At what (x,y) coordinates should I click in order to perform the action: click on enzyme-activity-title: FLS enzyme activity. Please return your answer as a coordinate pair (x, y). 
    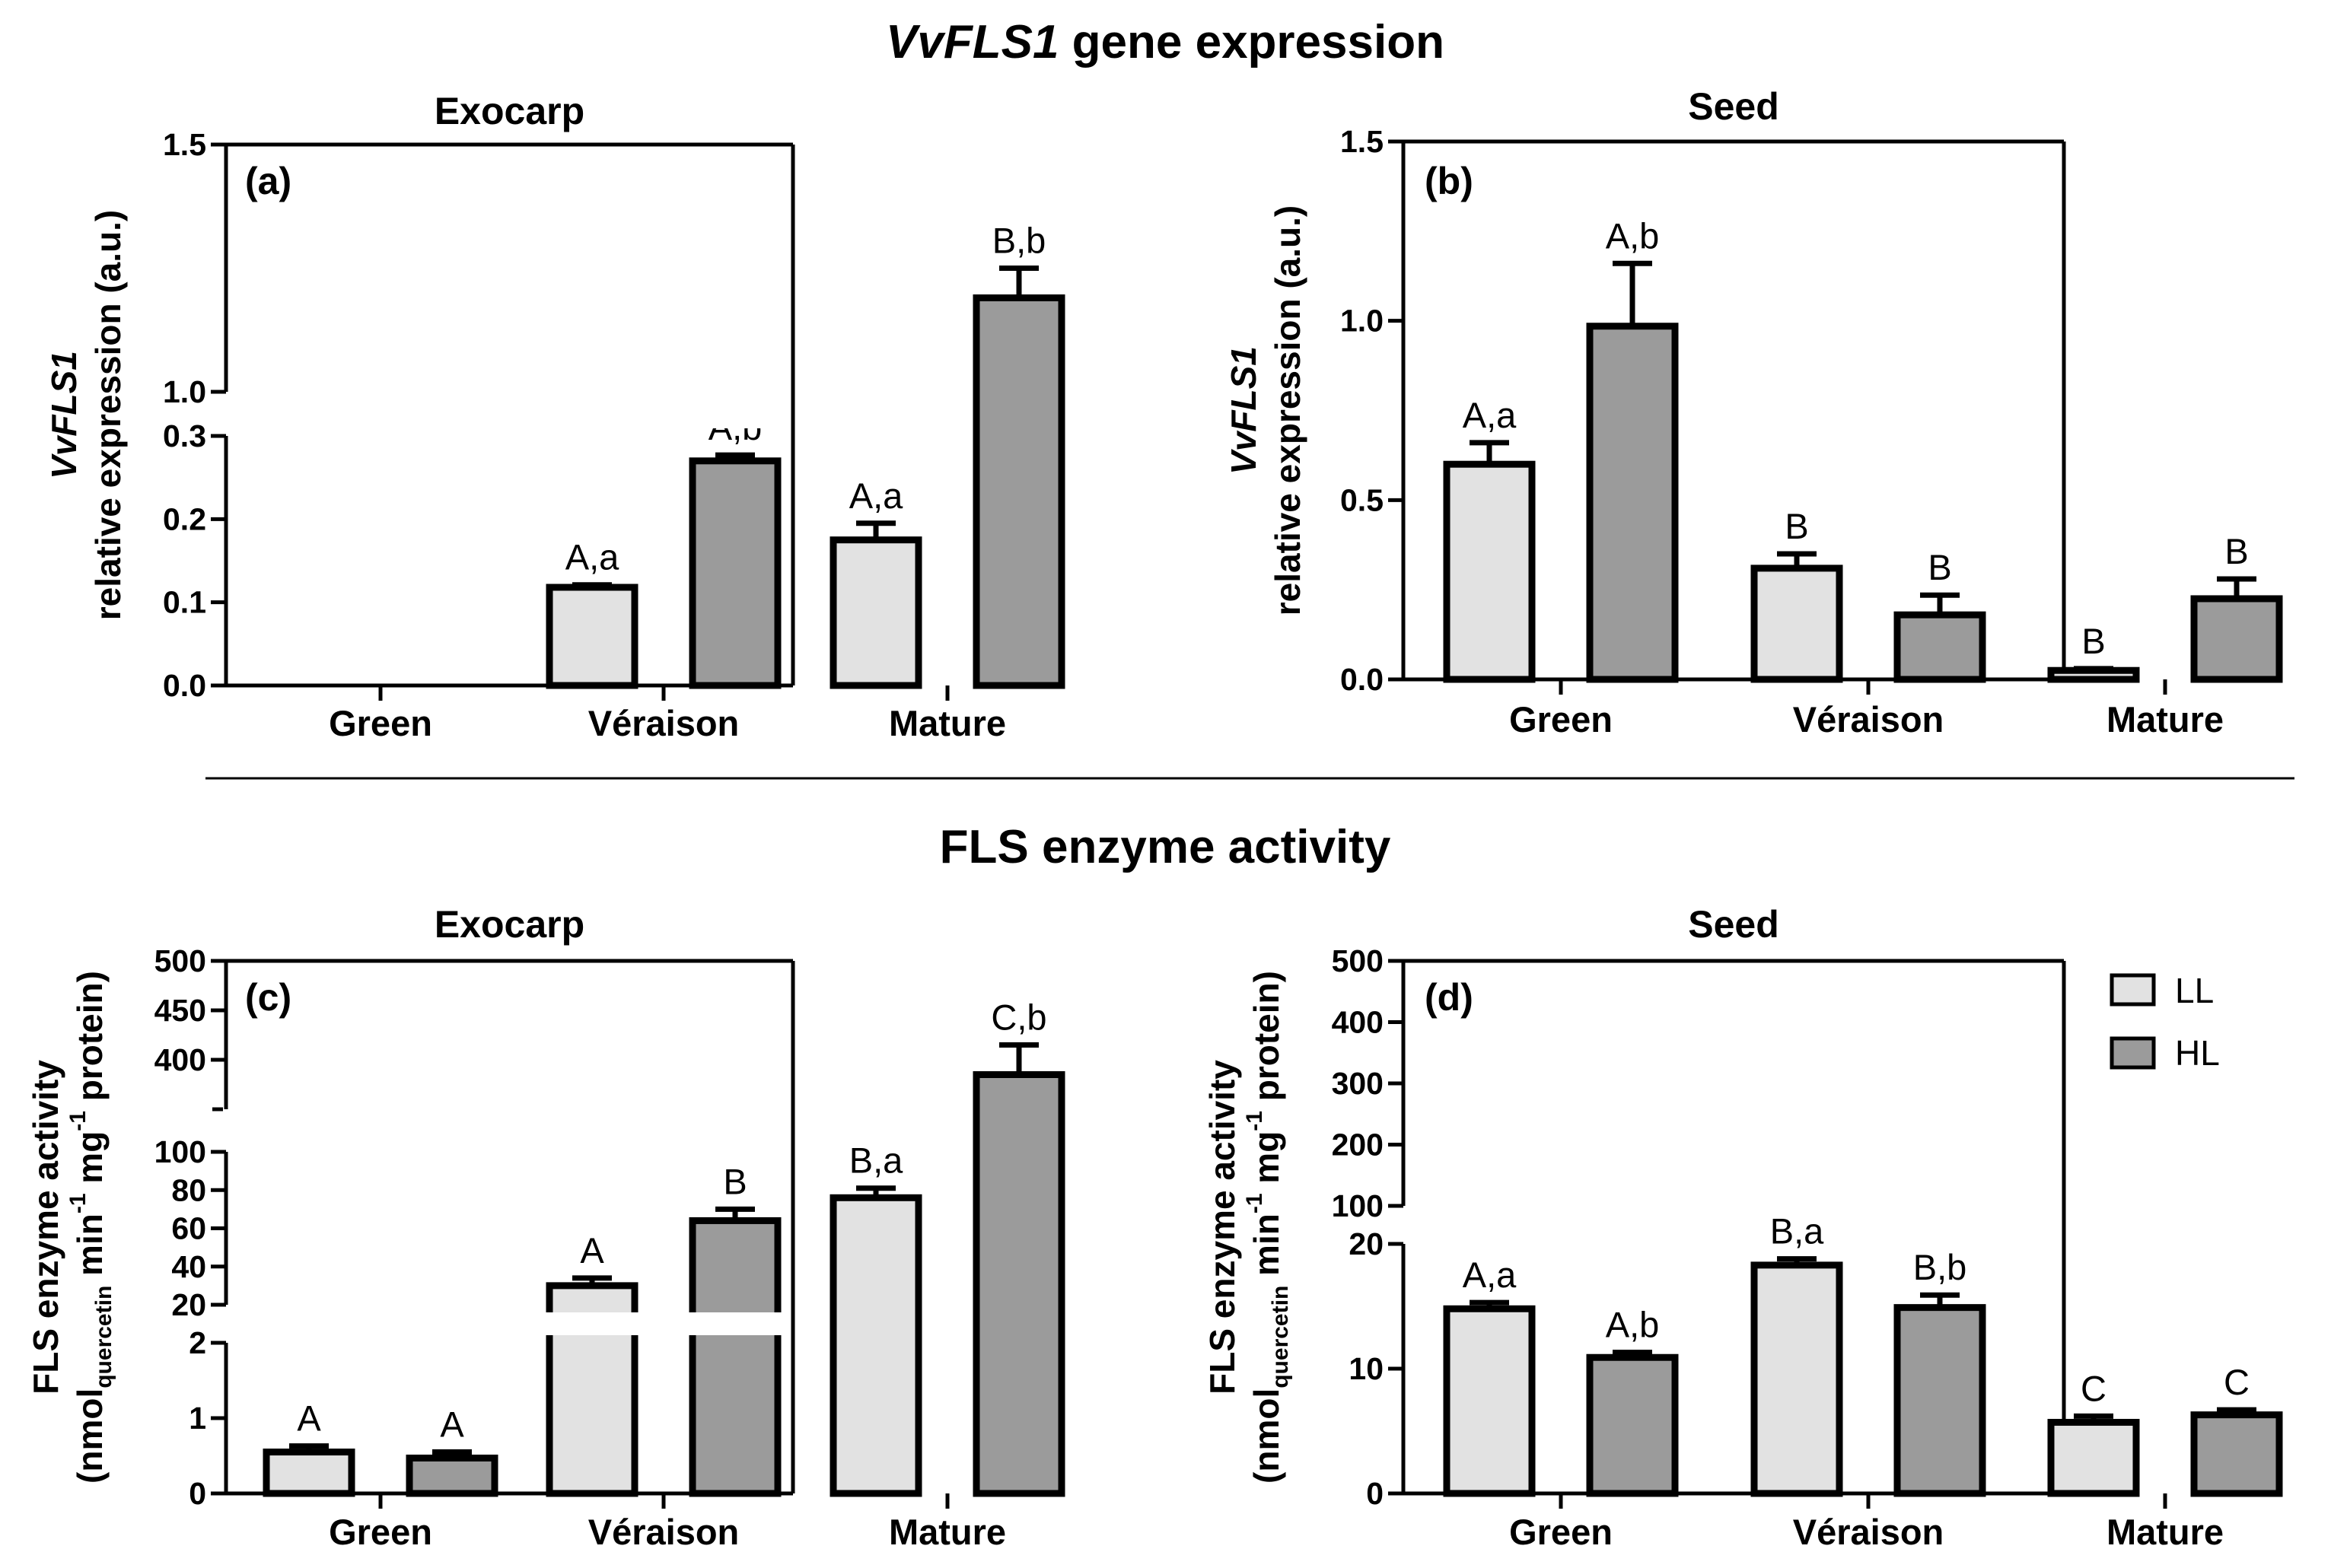
    Looking at the image, I should click on (1165, 847).